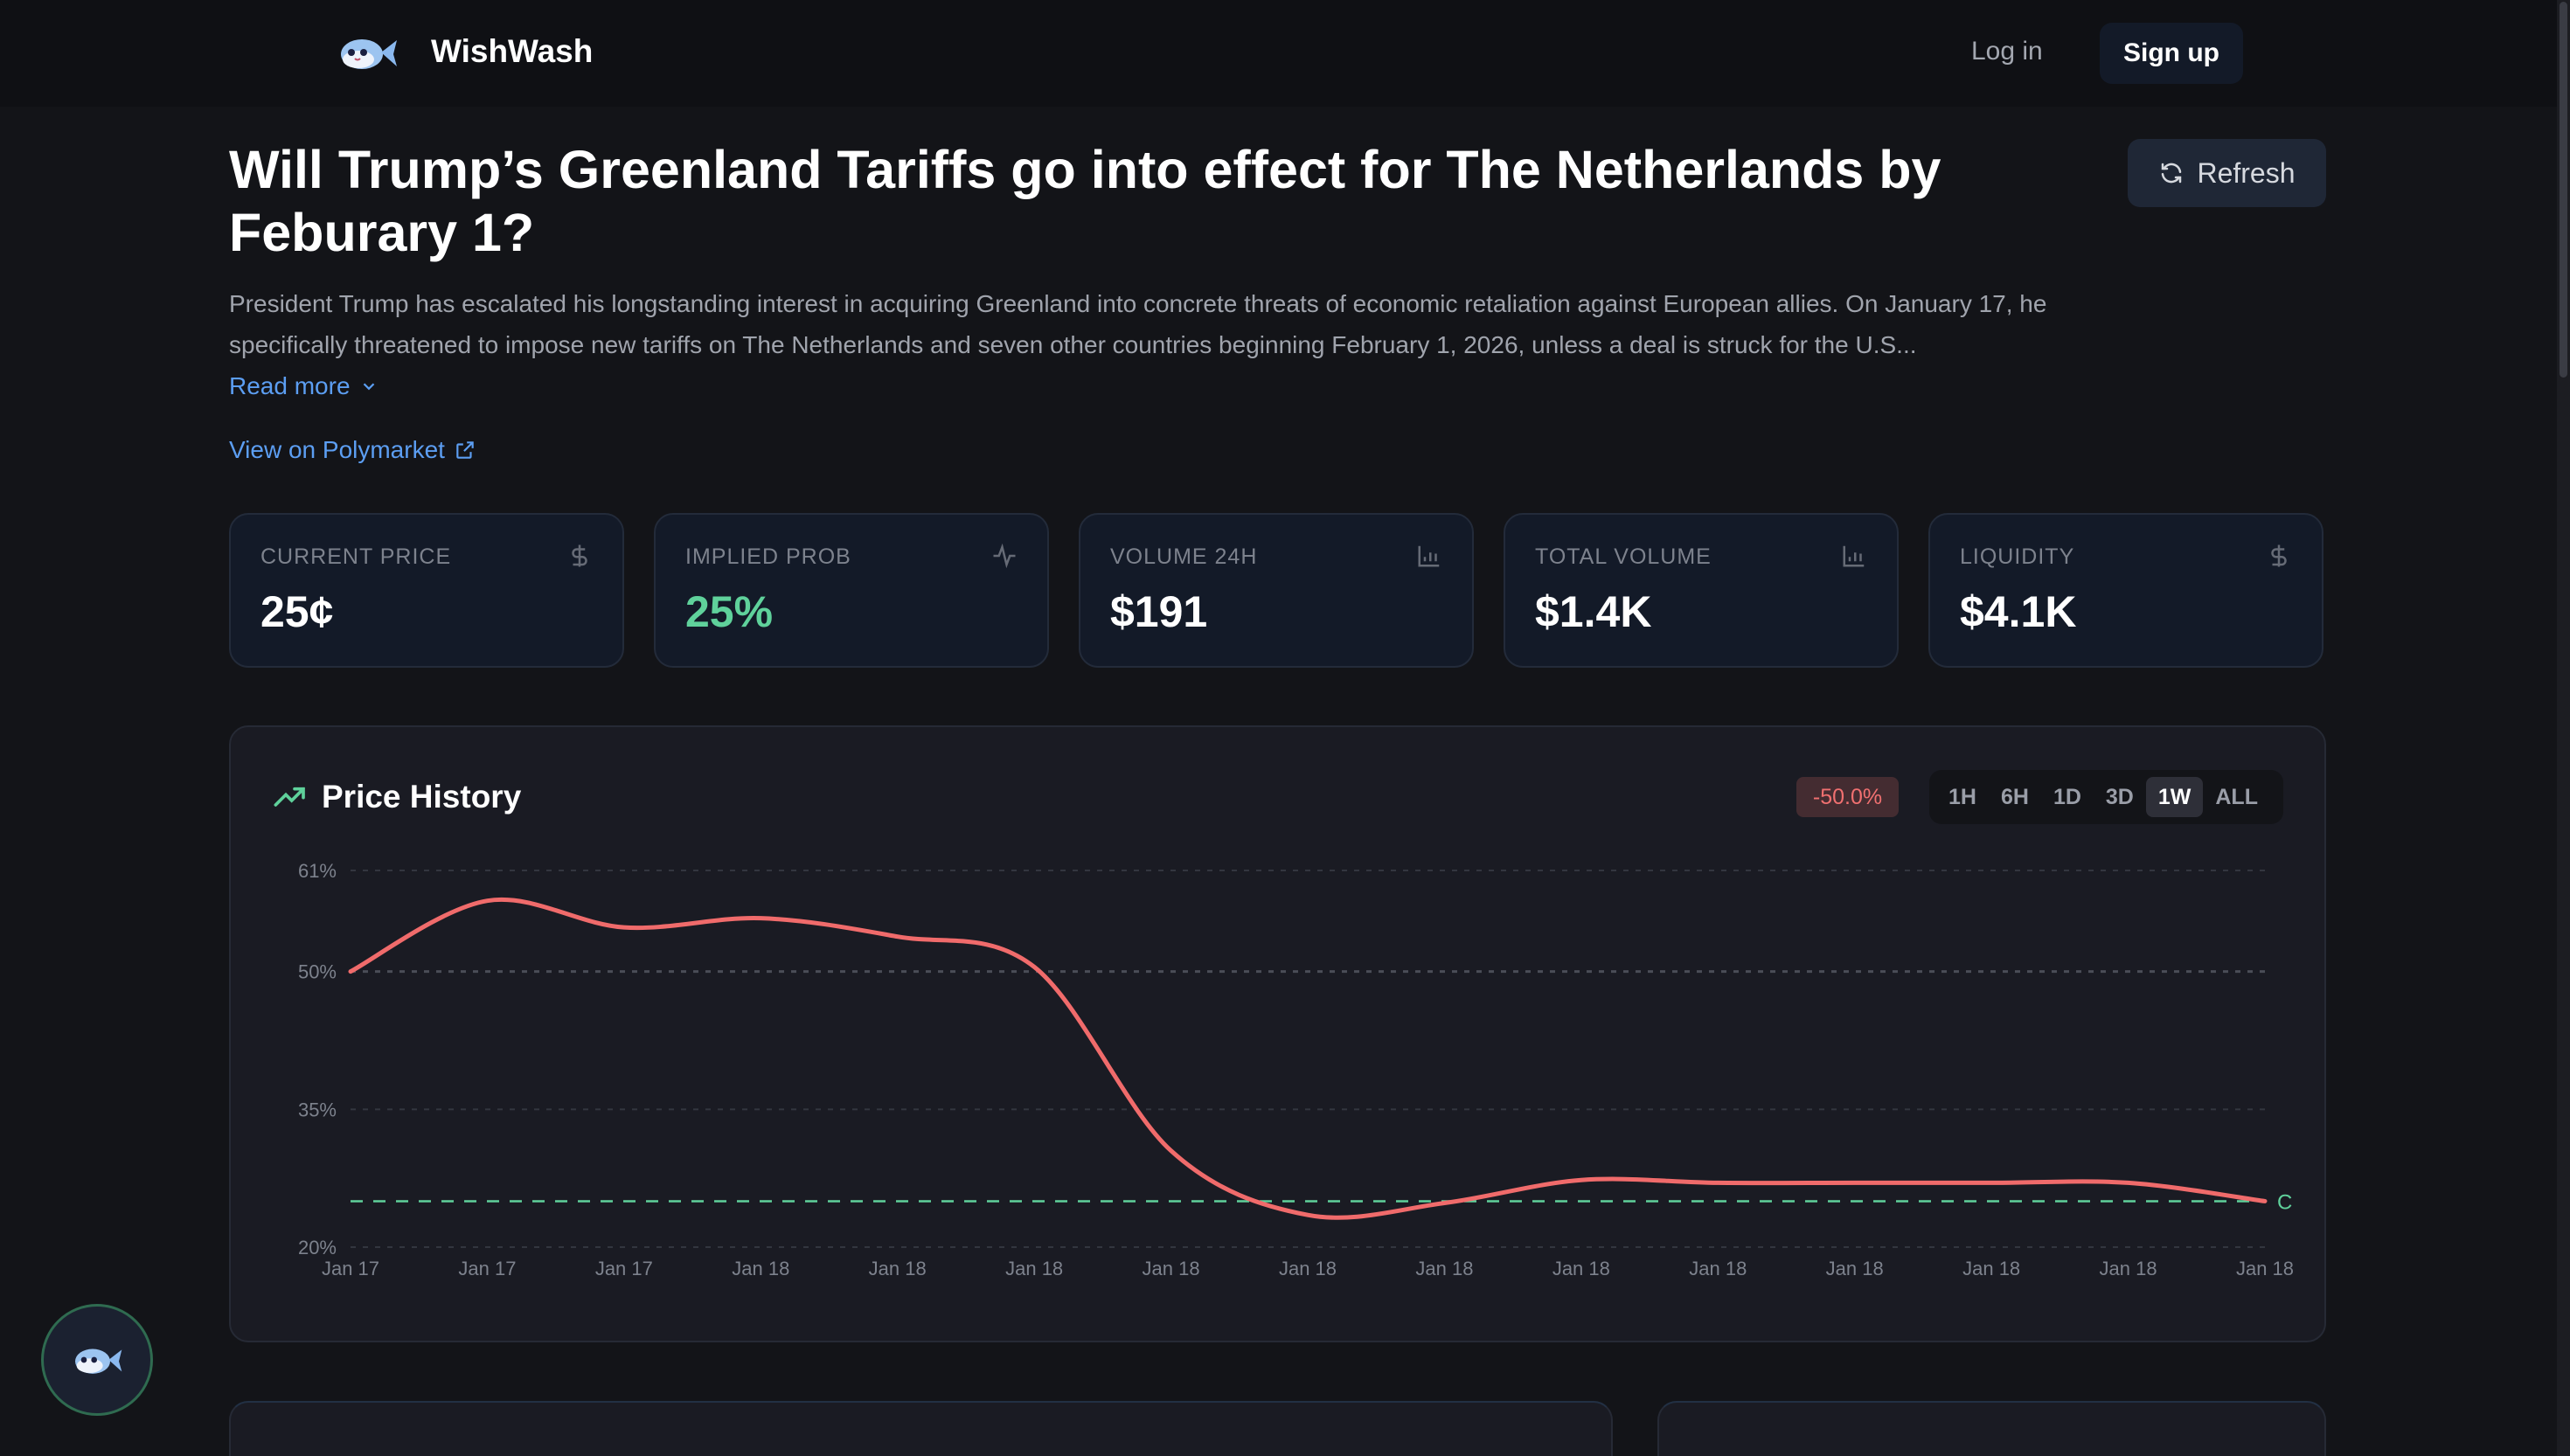  What do you see at coordinates (1593, 611) in the screenshot?
I see `stat-value: $1.4K` at bounding box center [1593, 611].